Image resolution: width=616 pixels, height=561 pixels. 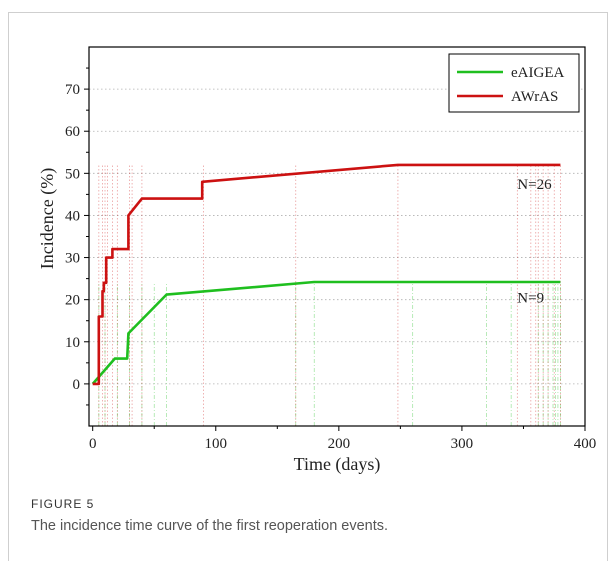 What do you see at coordinates (72, 174) in the screenshot?
I see `y-tick-label: 50` at bounding box center [72, 174].